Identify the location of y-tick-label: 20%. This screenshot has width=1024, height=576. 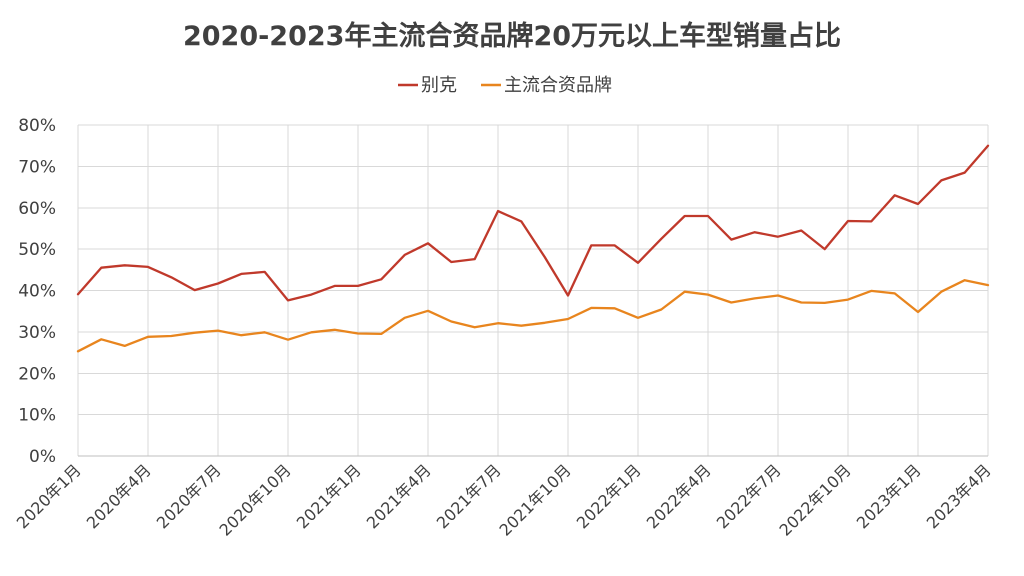
(37, 374).